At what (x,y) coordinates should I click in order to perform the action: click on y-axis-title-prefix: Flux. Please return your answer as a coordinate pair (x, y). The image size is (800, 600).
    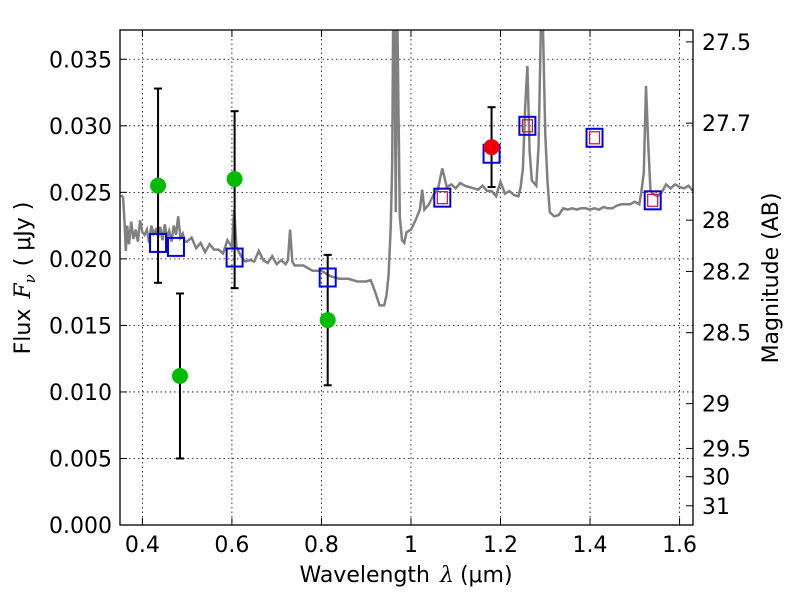
    Looking at the image, I should click on (23, 332).